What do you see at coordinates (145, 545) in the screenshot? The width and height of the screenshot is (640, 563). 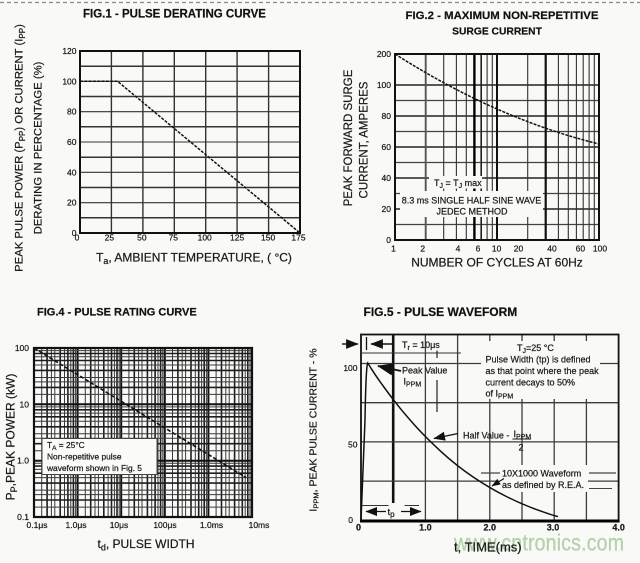 I see `svg-text: td, PULSE WIDTH` at bounding box center [145, 545].